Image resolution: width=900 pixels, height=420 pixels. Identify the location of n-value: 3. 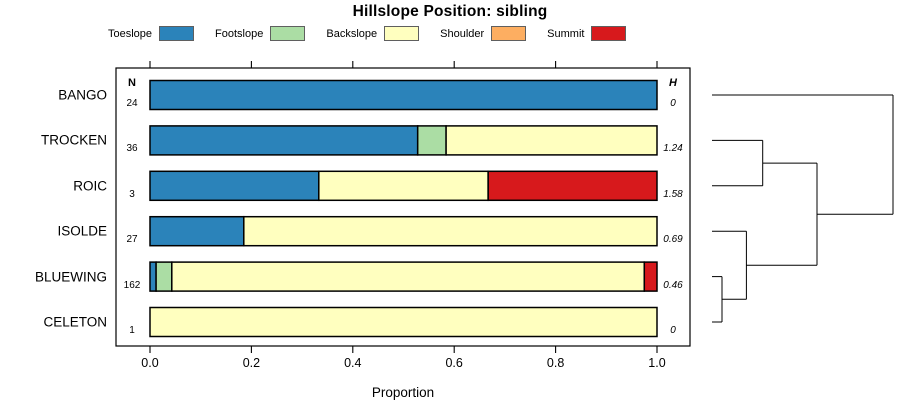
(132, 194).